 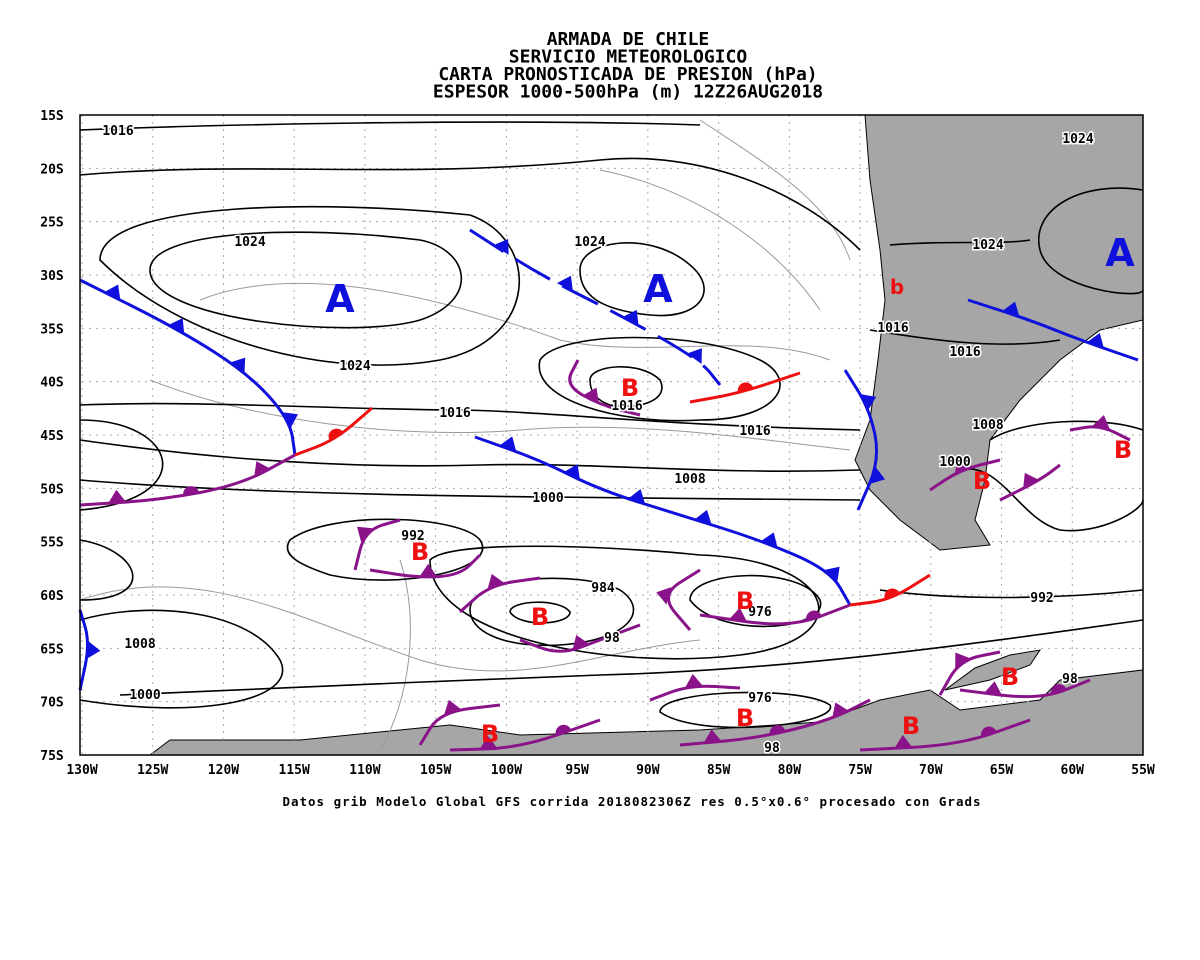 What do you see at coordinates (897, 287) in the screenshot?
I see `location-marker: b` at bounding box center [897, 287].